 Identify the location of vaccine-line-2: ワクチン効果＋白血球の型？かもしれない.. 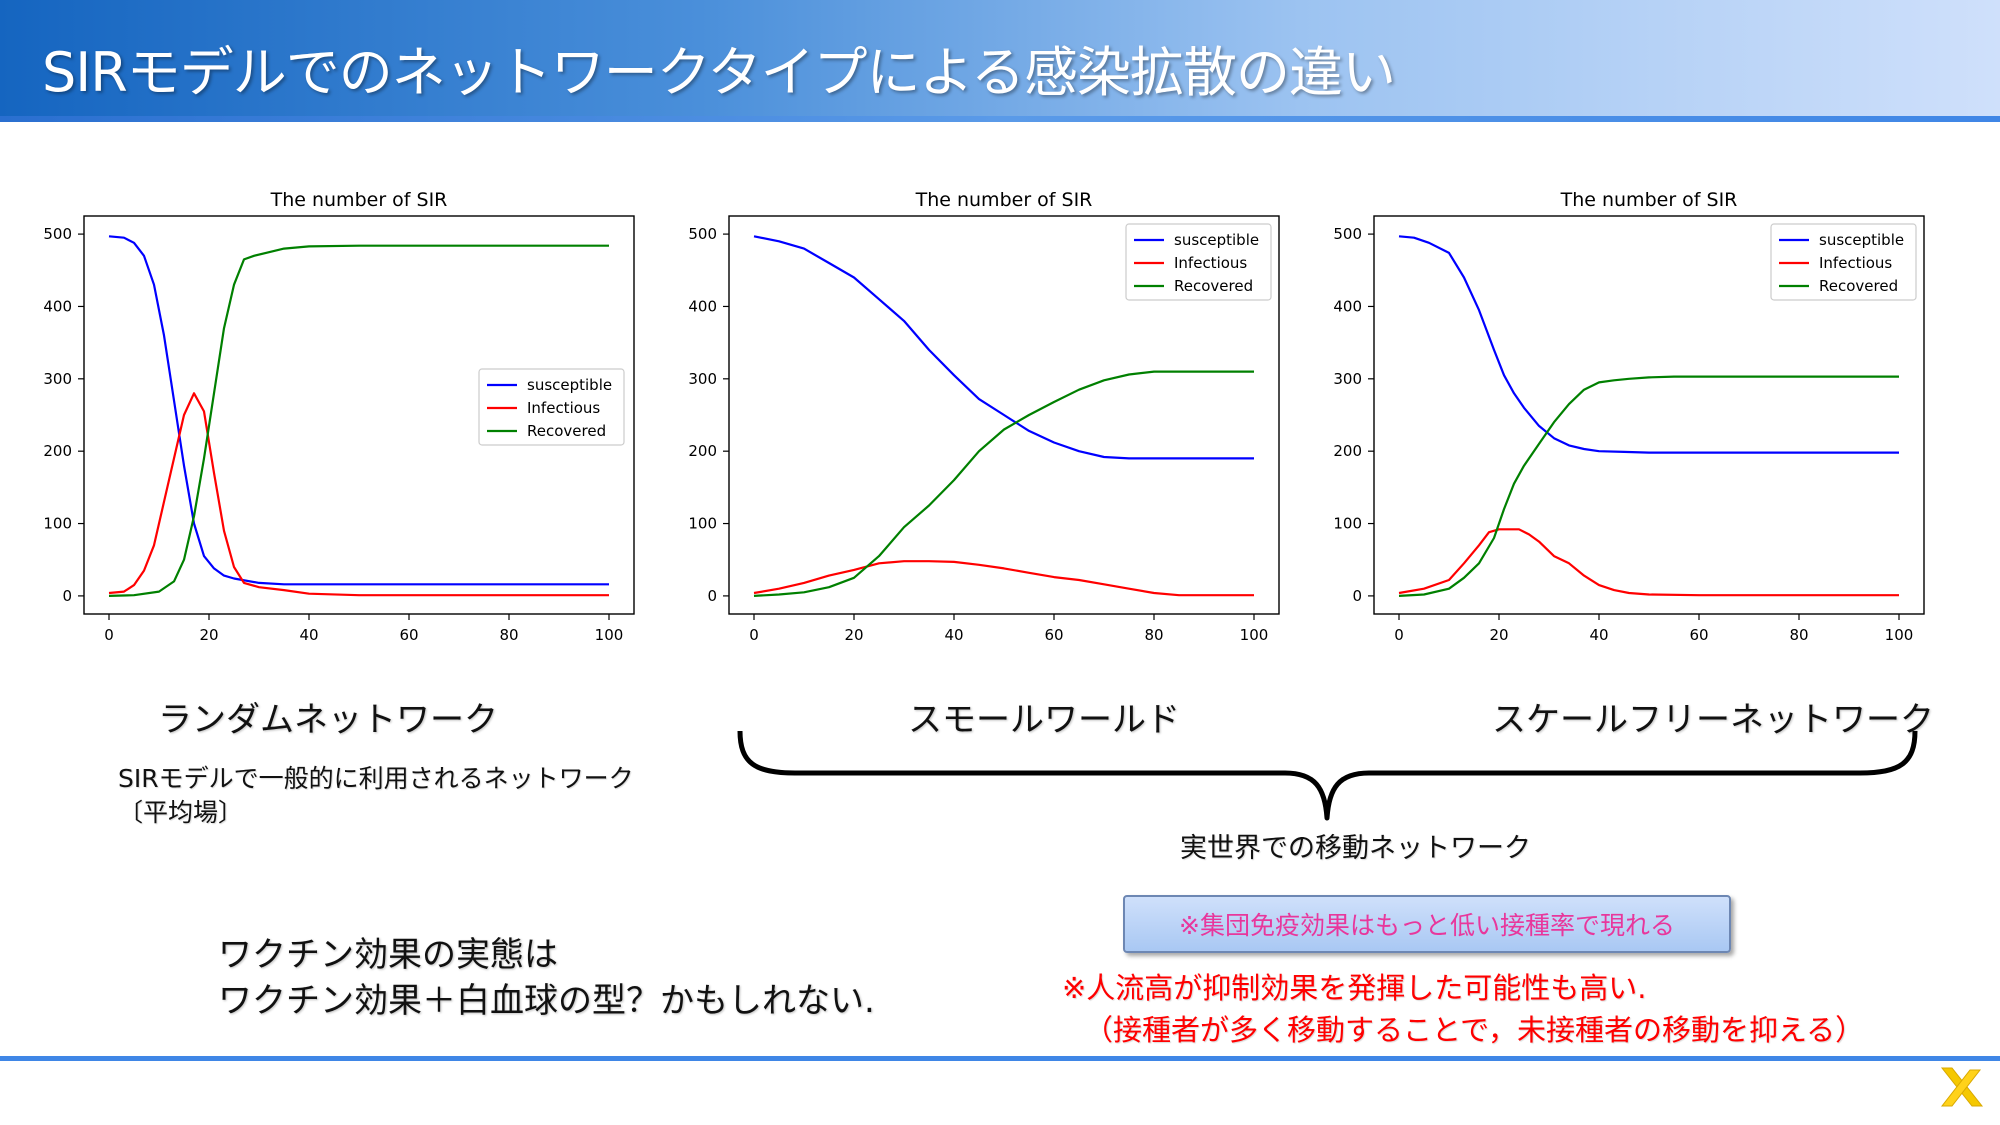
(546, 1001).